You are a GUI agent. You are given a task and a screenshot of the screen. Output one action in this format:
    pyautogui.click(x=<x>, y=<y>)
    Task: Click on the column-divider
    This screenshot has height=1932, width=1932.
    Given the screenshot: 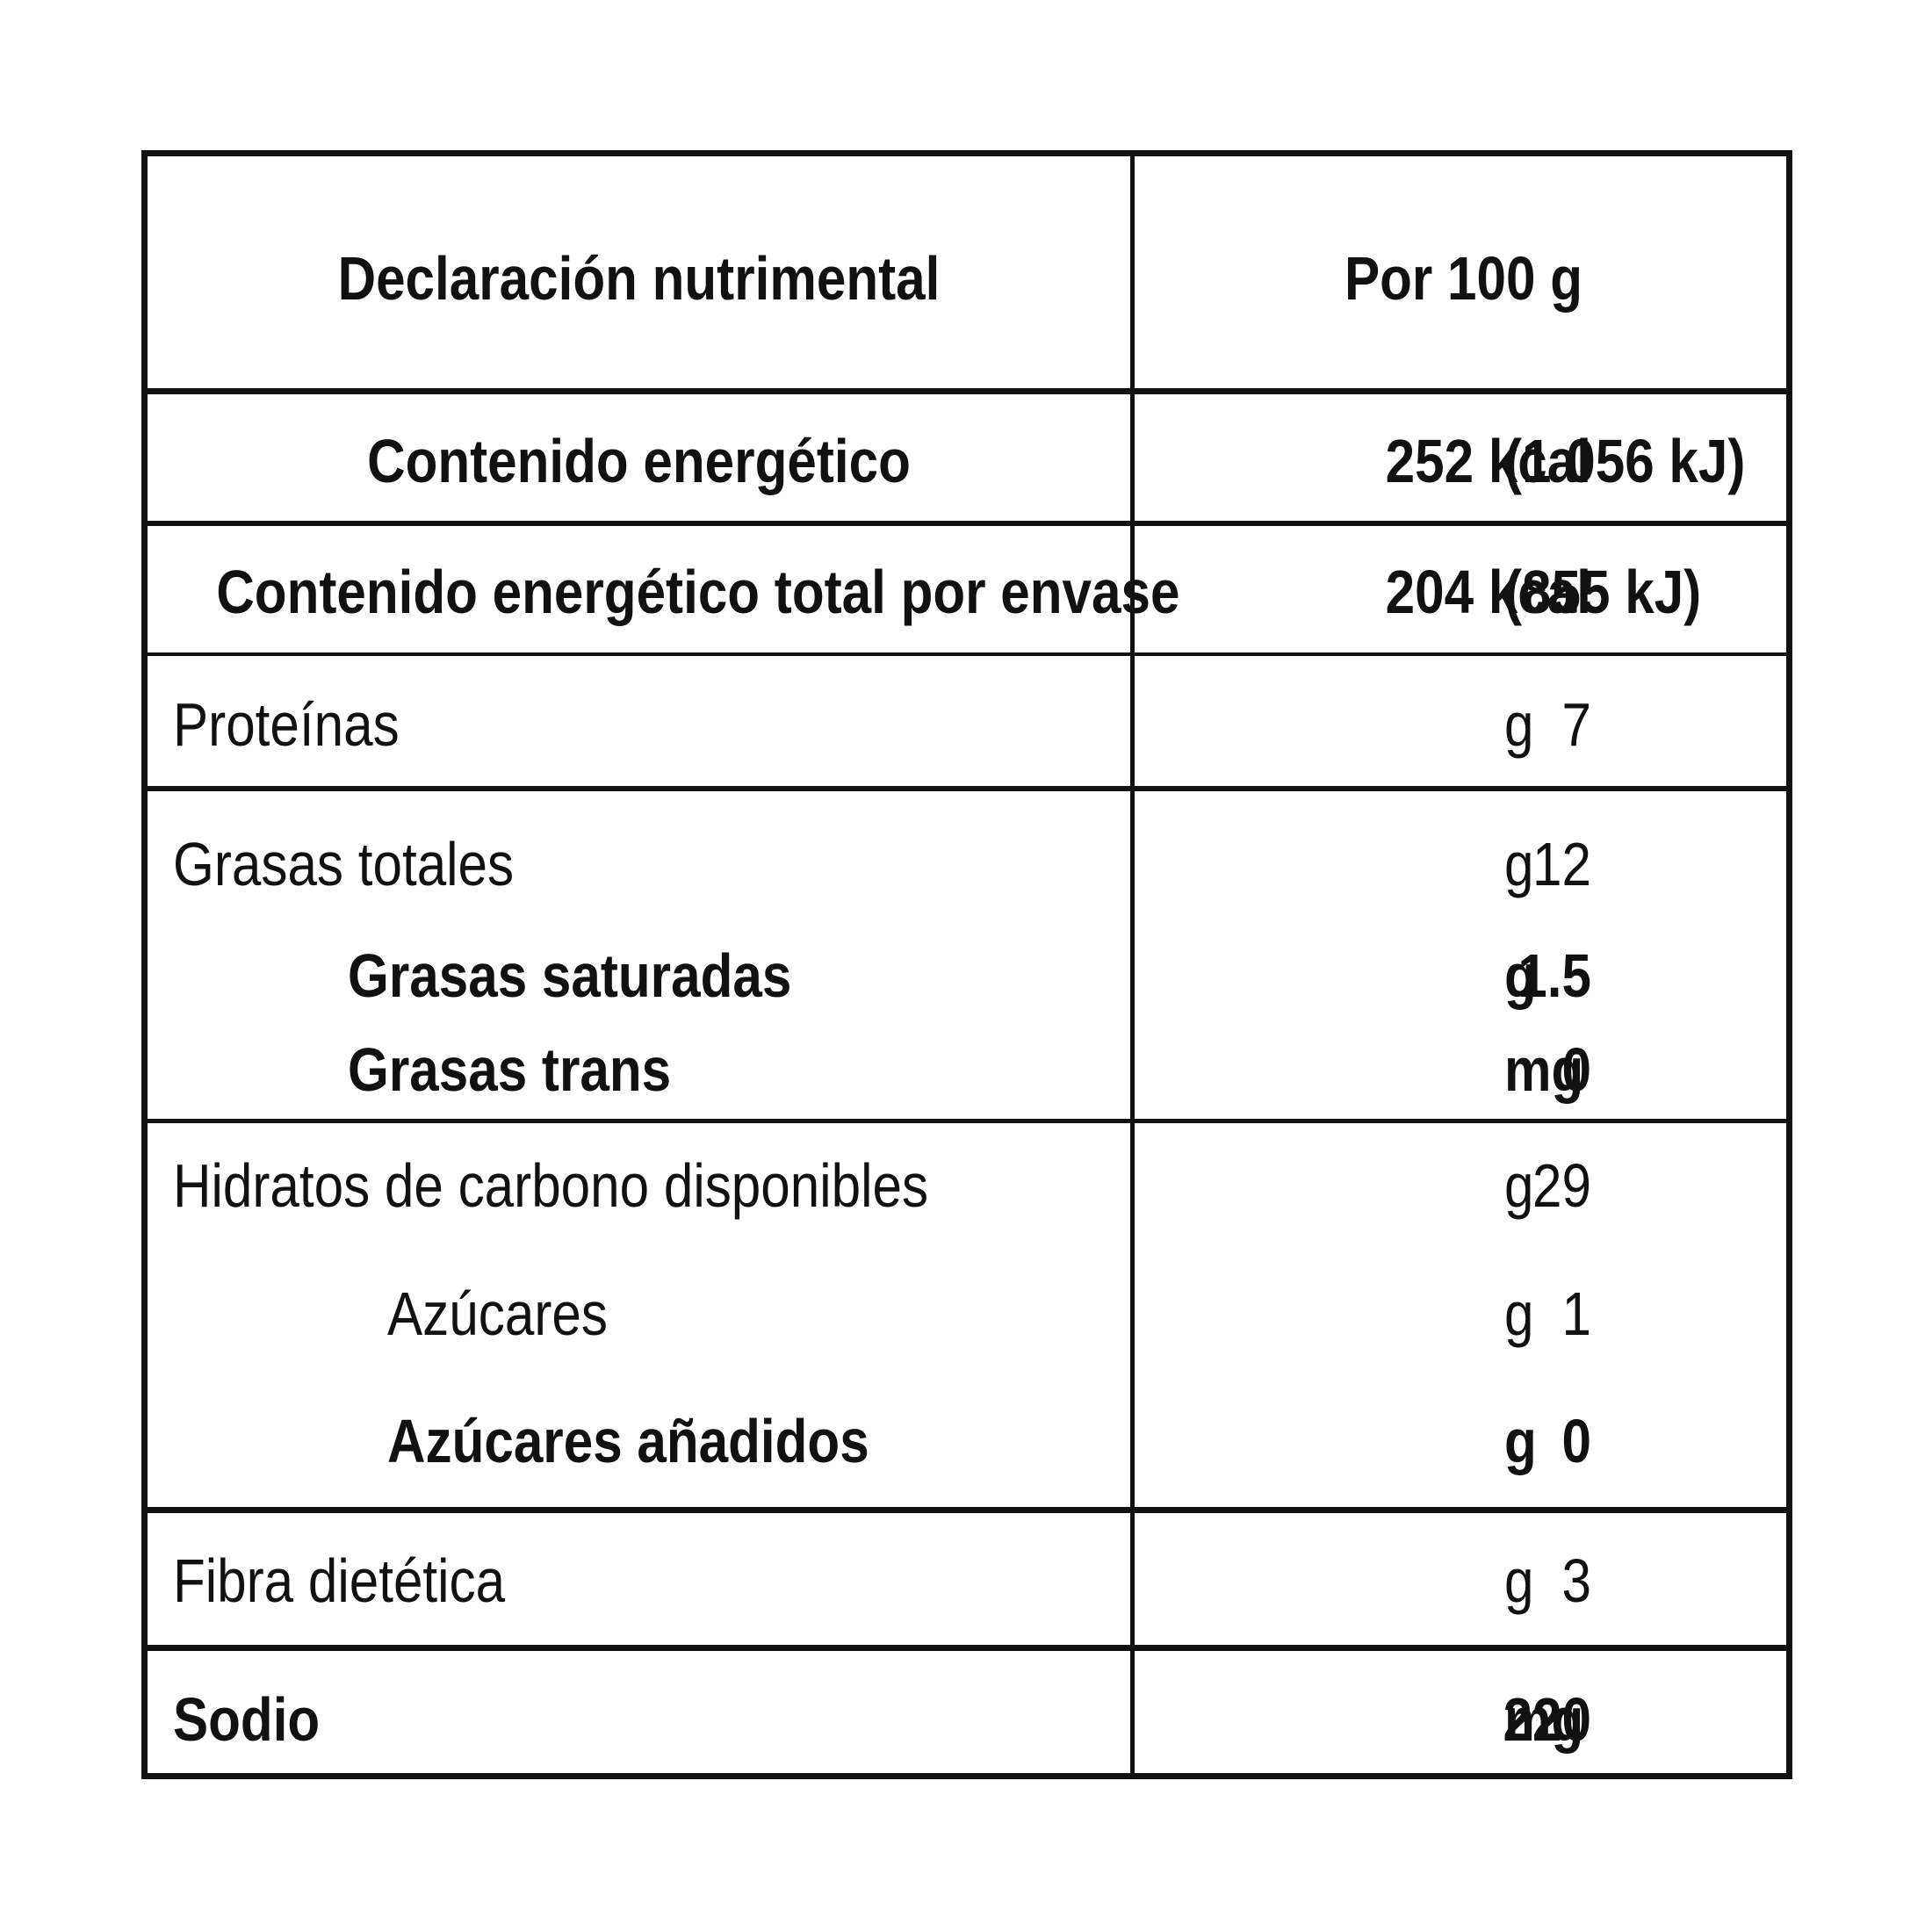 What is the action you would take?
    pyautogui.click(x=1133, y=965)
    